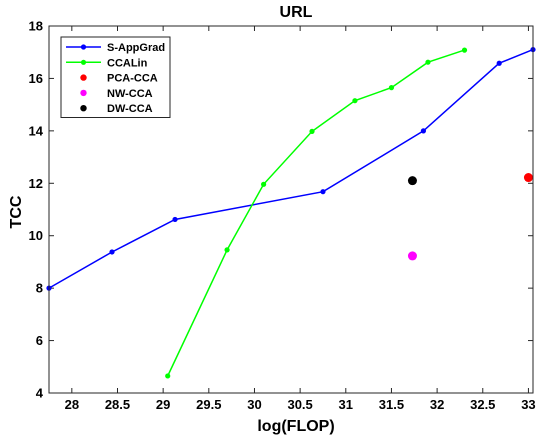  What do you see at coordinates (391, 404) in the screenshot?
I see `x-tick-label: 31.5` at bounding box center [391, 404].